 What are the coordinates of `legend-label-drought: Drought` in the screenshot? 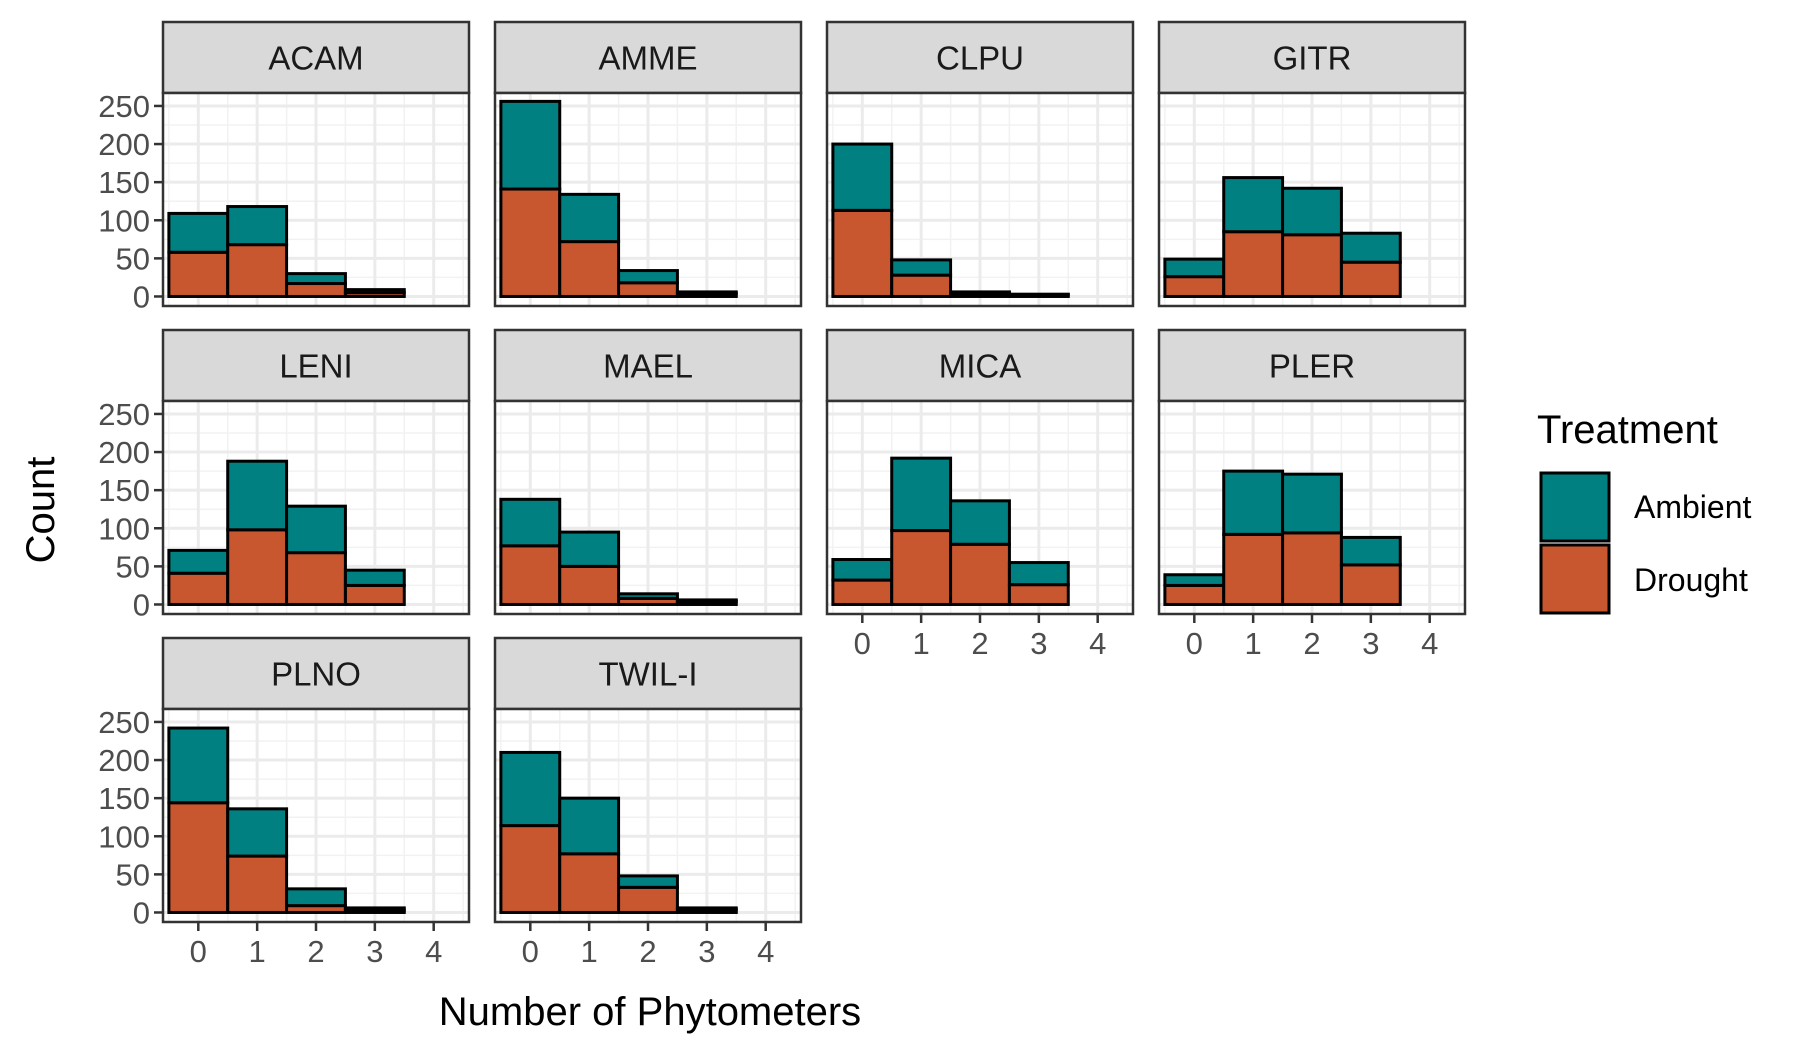 It's located at (1691, 580).